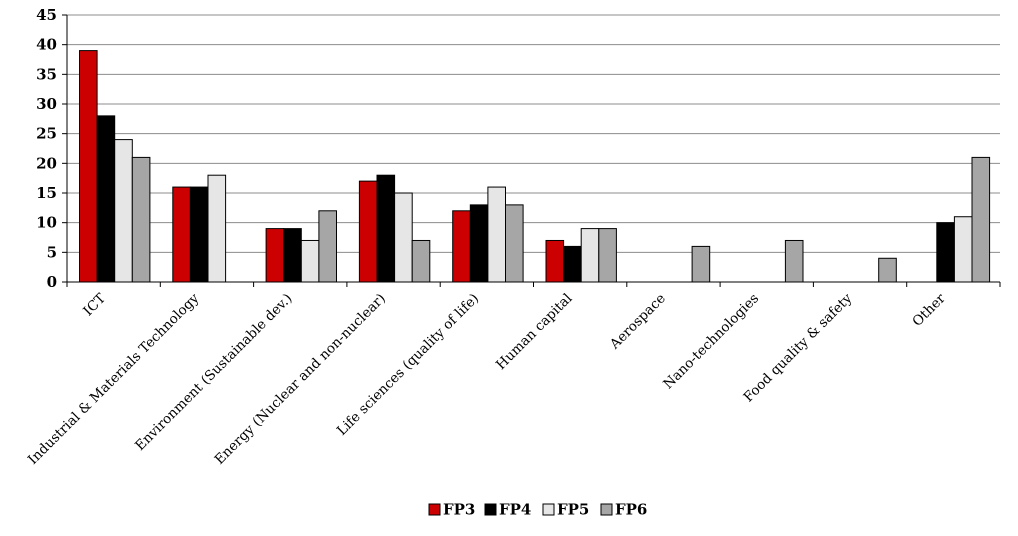  I want to click on bar-fp3-ict, so click(88, 166).